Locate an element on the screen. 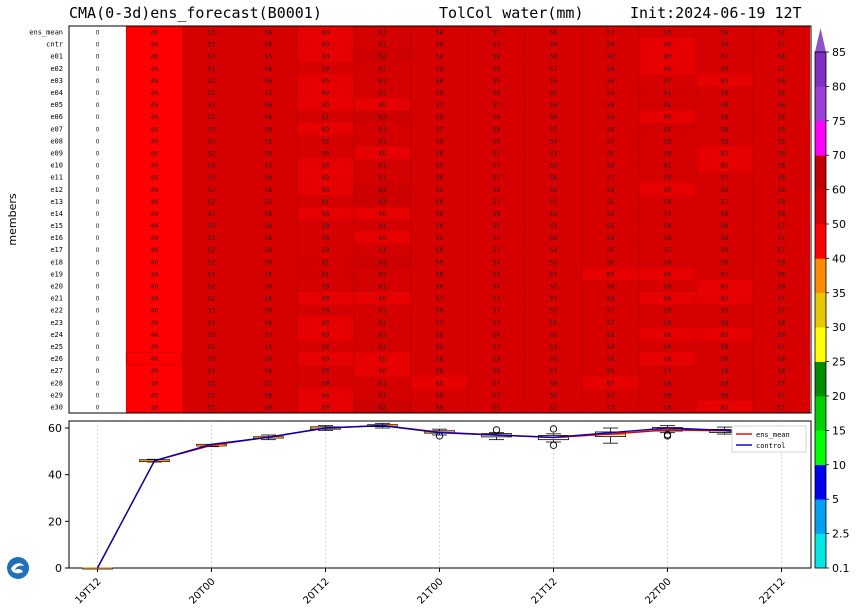 The image size is (860, 615). heatmap-cell-label: 54 is located at coordinates (611, 347).